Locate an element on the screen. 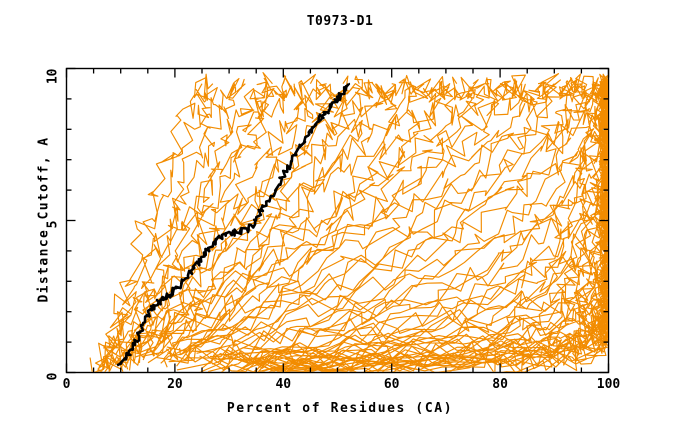  x-tick-label: 20 is located at coordinates (175, 384).